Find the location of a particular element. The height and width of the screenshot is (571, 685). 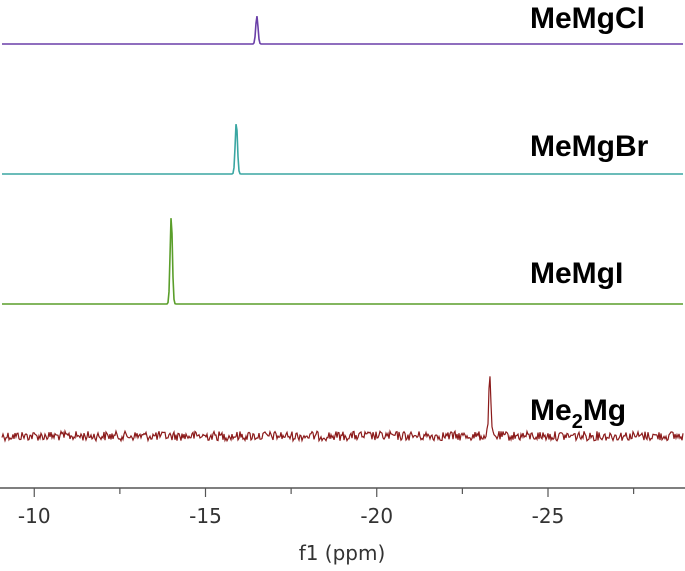

x-axis-label: f1 (ppm) is located at coordinates (342, 553).